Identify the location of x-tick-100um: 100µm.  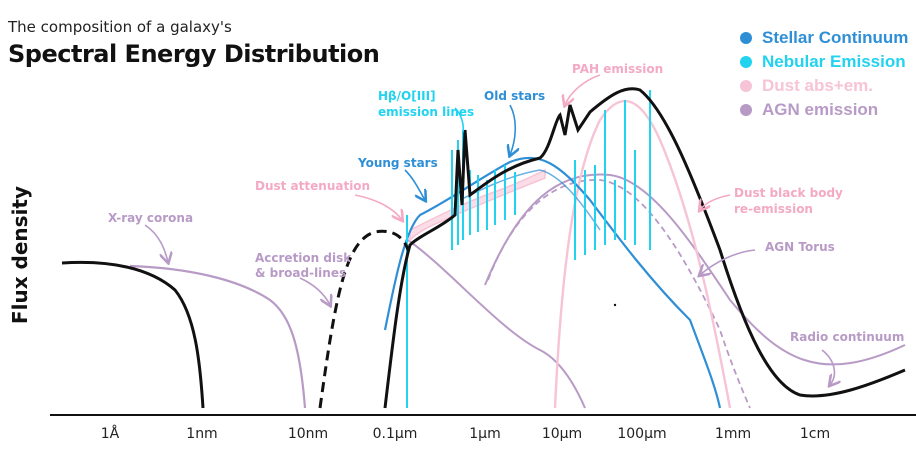
(641, 434).